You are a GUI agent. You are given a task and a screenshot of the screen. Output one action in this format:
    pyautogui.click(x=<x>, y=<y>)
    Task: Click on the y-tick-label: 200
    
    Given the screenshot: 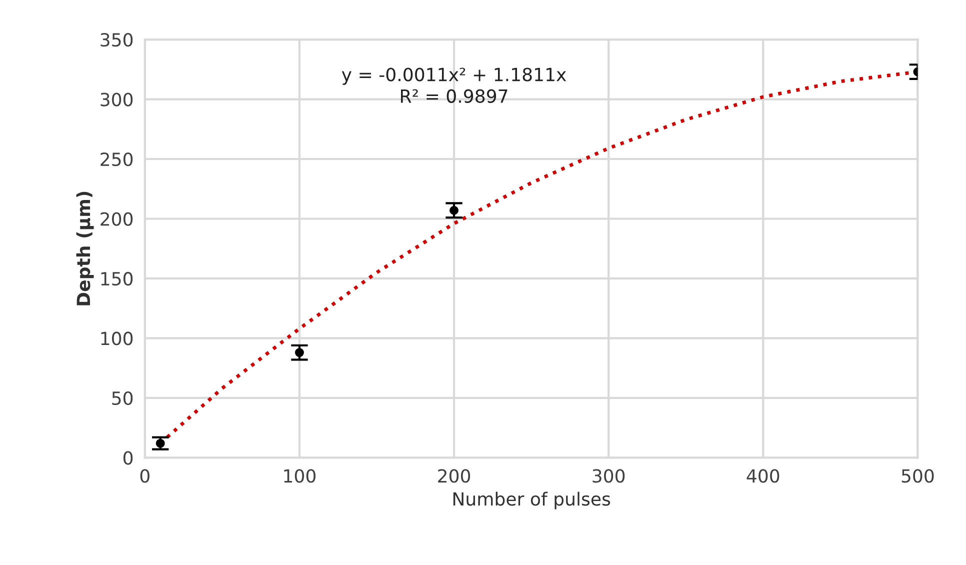 What is the action you would take?
    pyautogui.click(x=116, y=219)
    